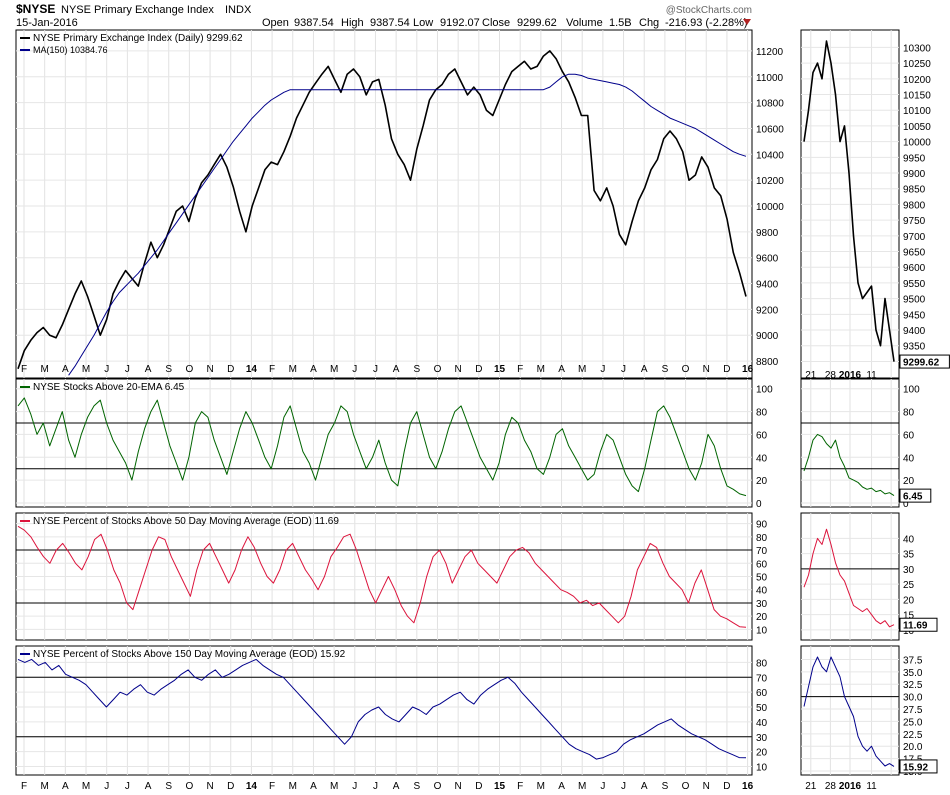  Describe the element at coordinates (770, 129) in the screenshot. I see `y-tick-label: 10600` at that location.